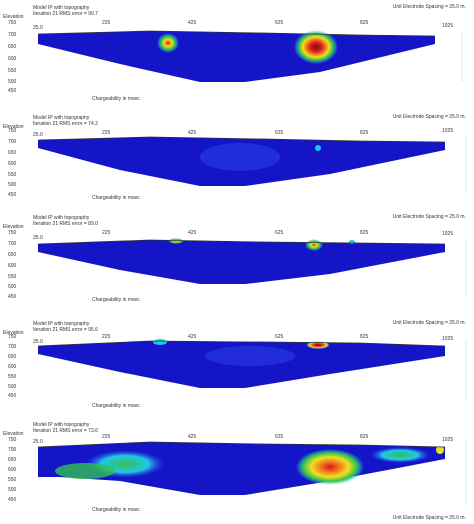 The height and width of the screenshot is (524, 474). What do you see at coordinates (252, 473) in the screenshot?
I see `section-5-plot` at bounding box center [252, 473].